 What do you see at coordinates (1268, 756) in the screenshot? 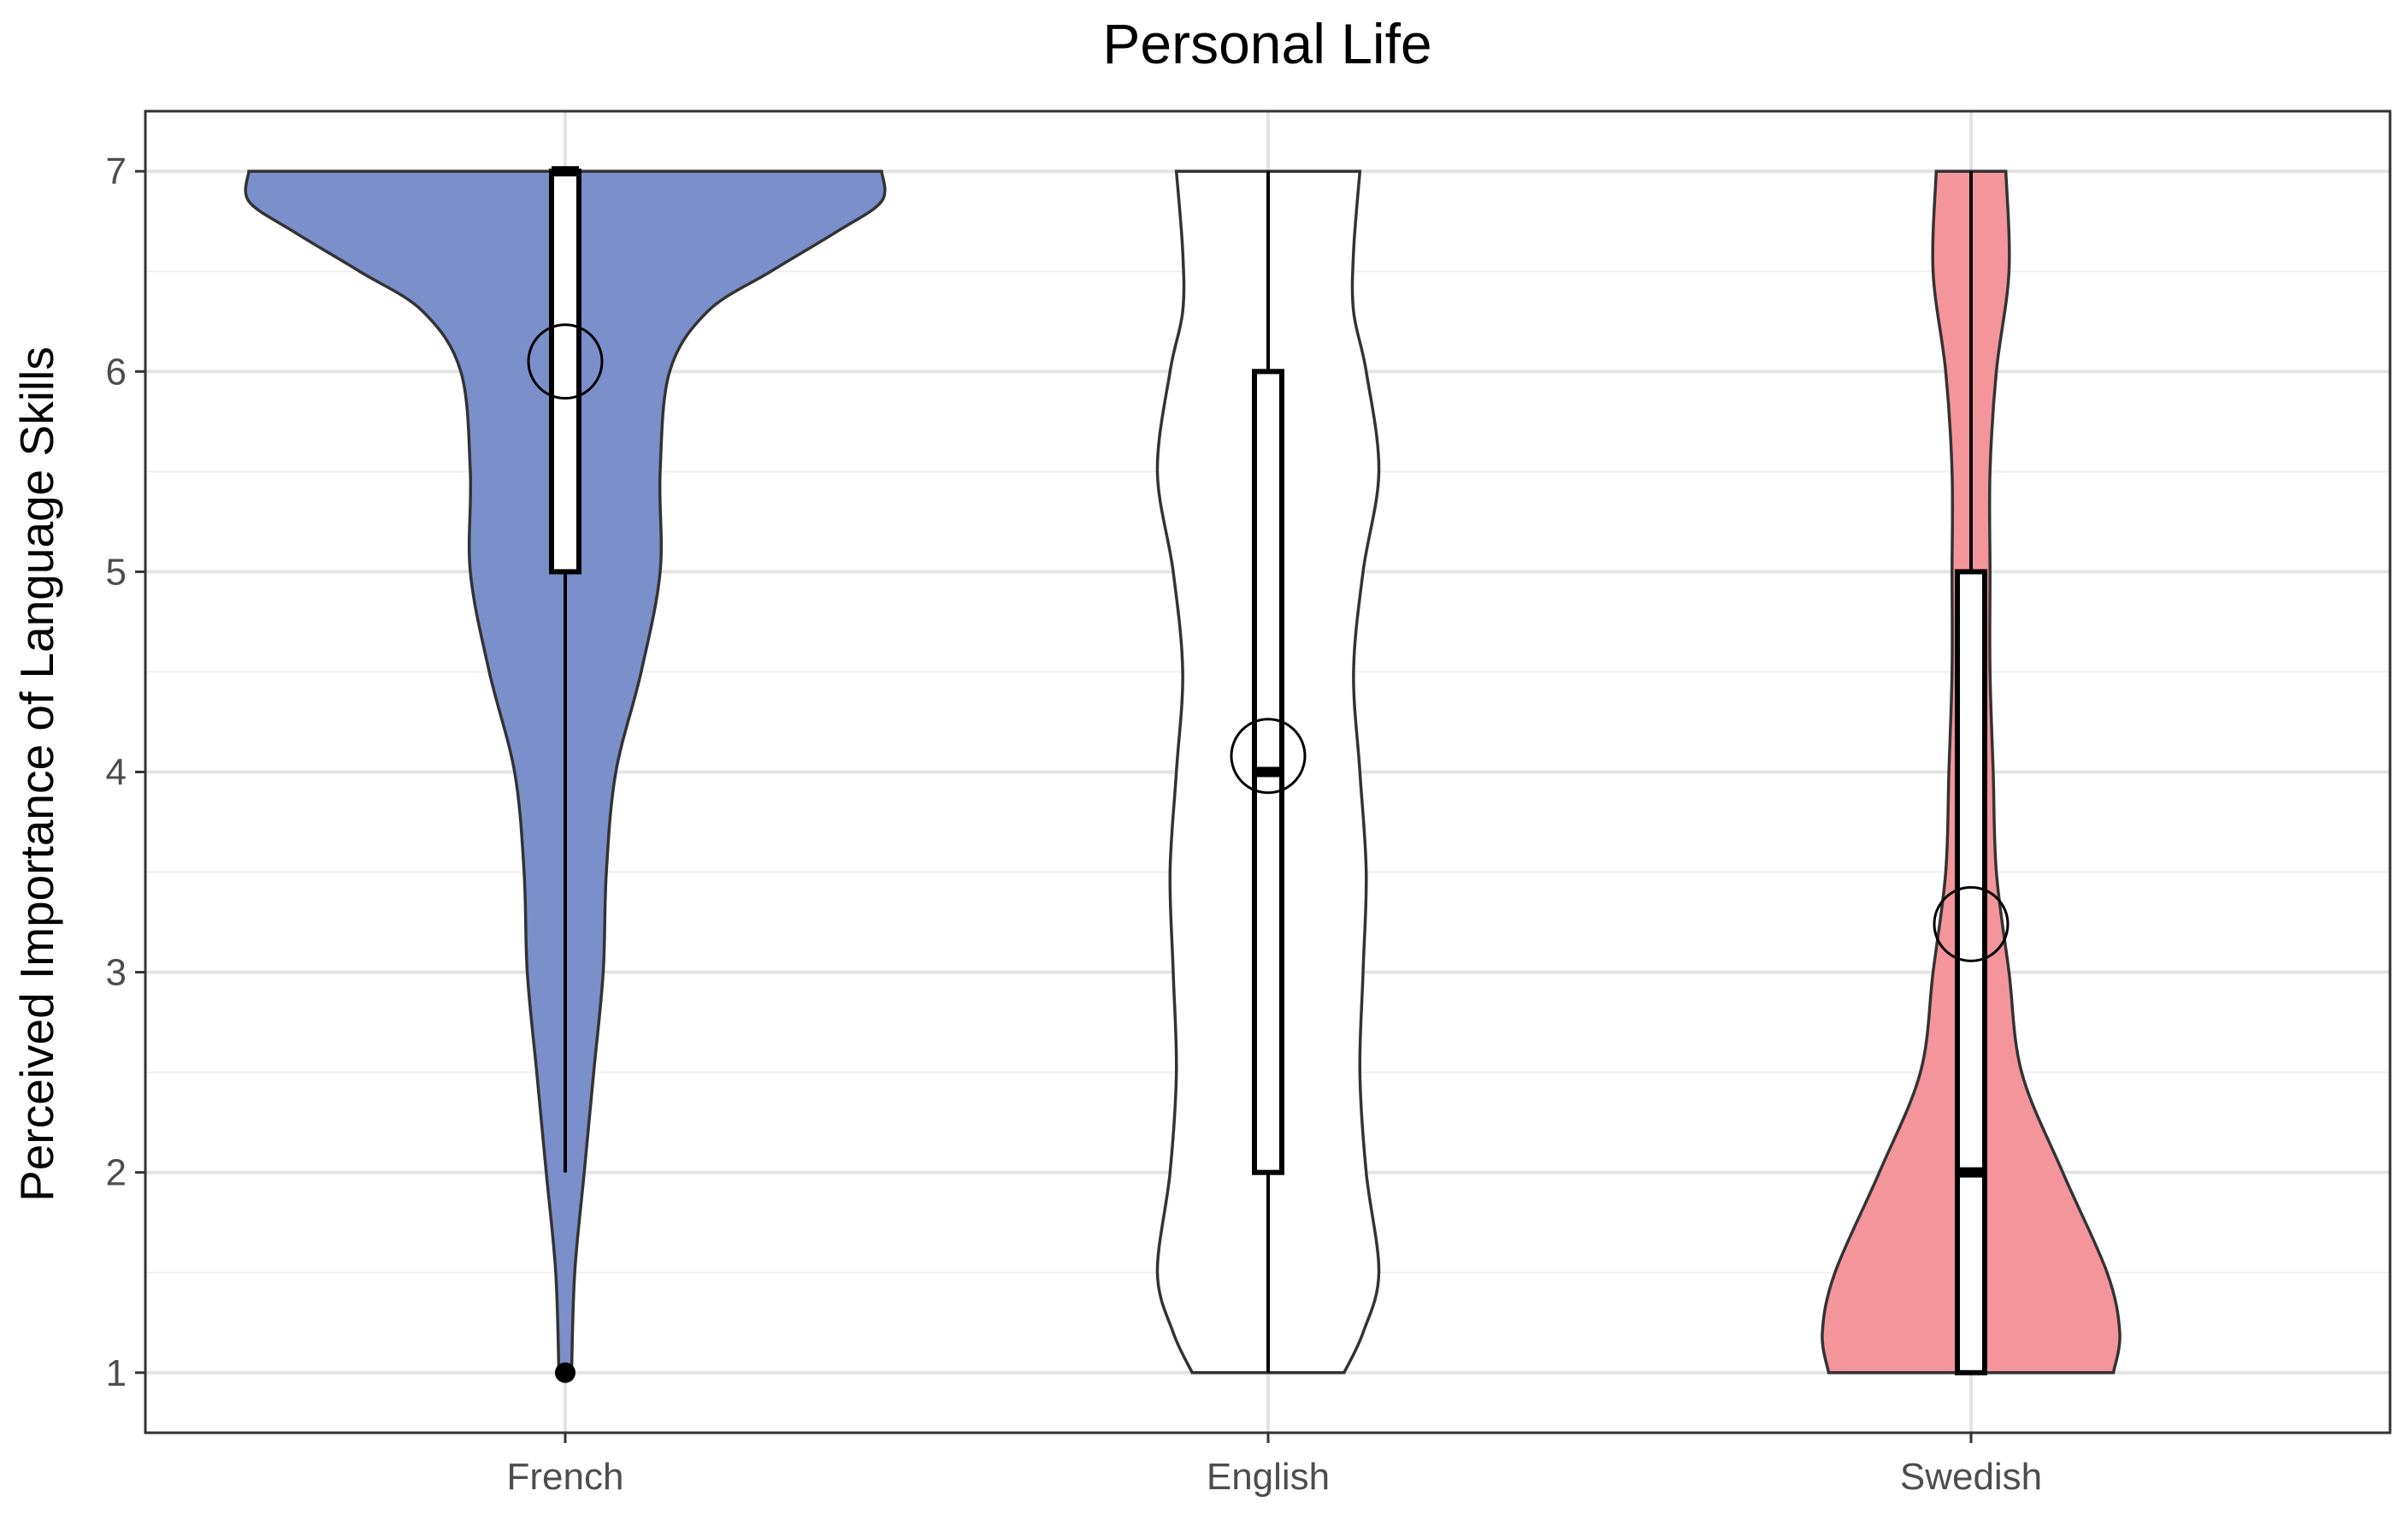
I see `mean-marker-english` at bounding box center [1268, 756].